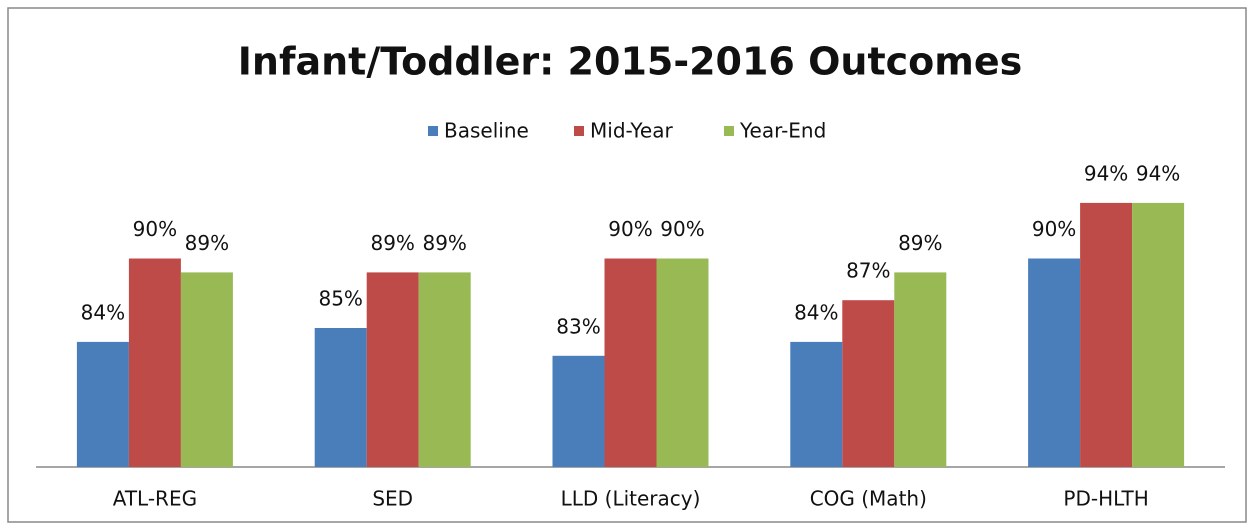 The image size is (1254, 529). Describe the element at coordinates (1105, 499) in the screenshot. I see `x-tick-label: PD-HLTH` at that location.